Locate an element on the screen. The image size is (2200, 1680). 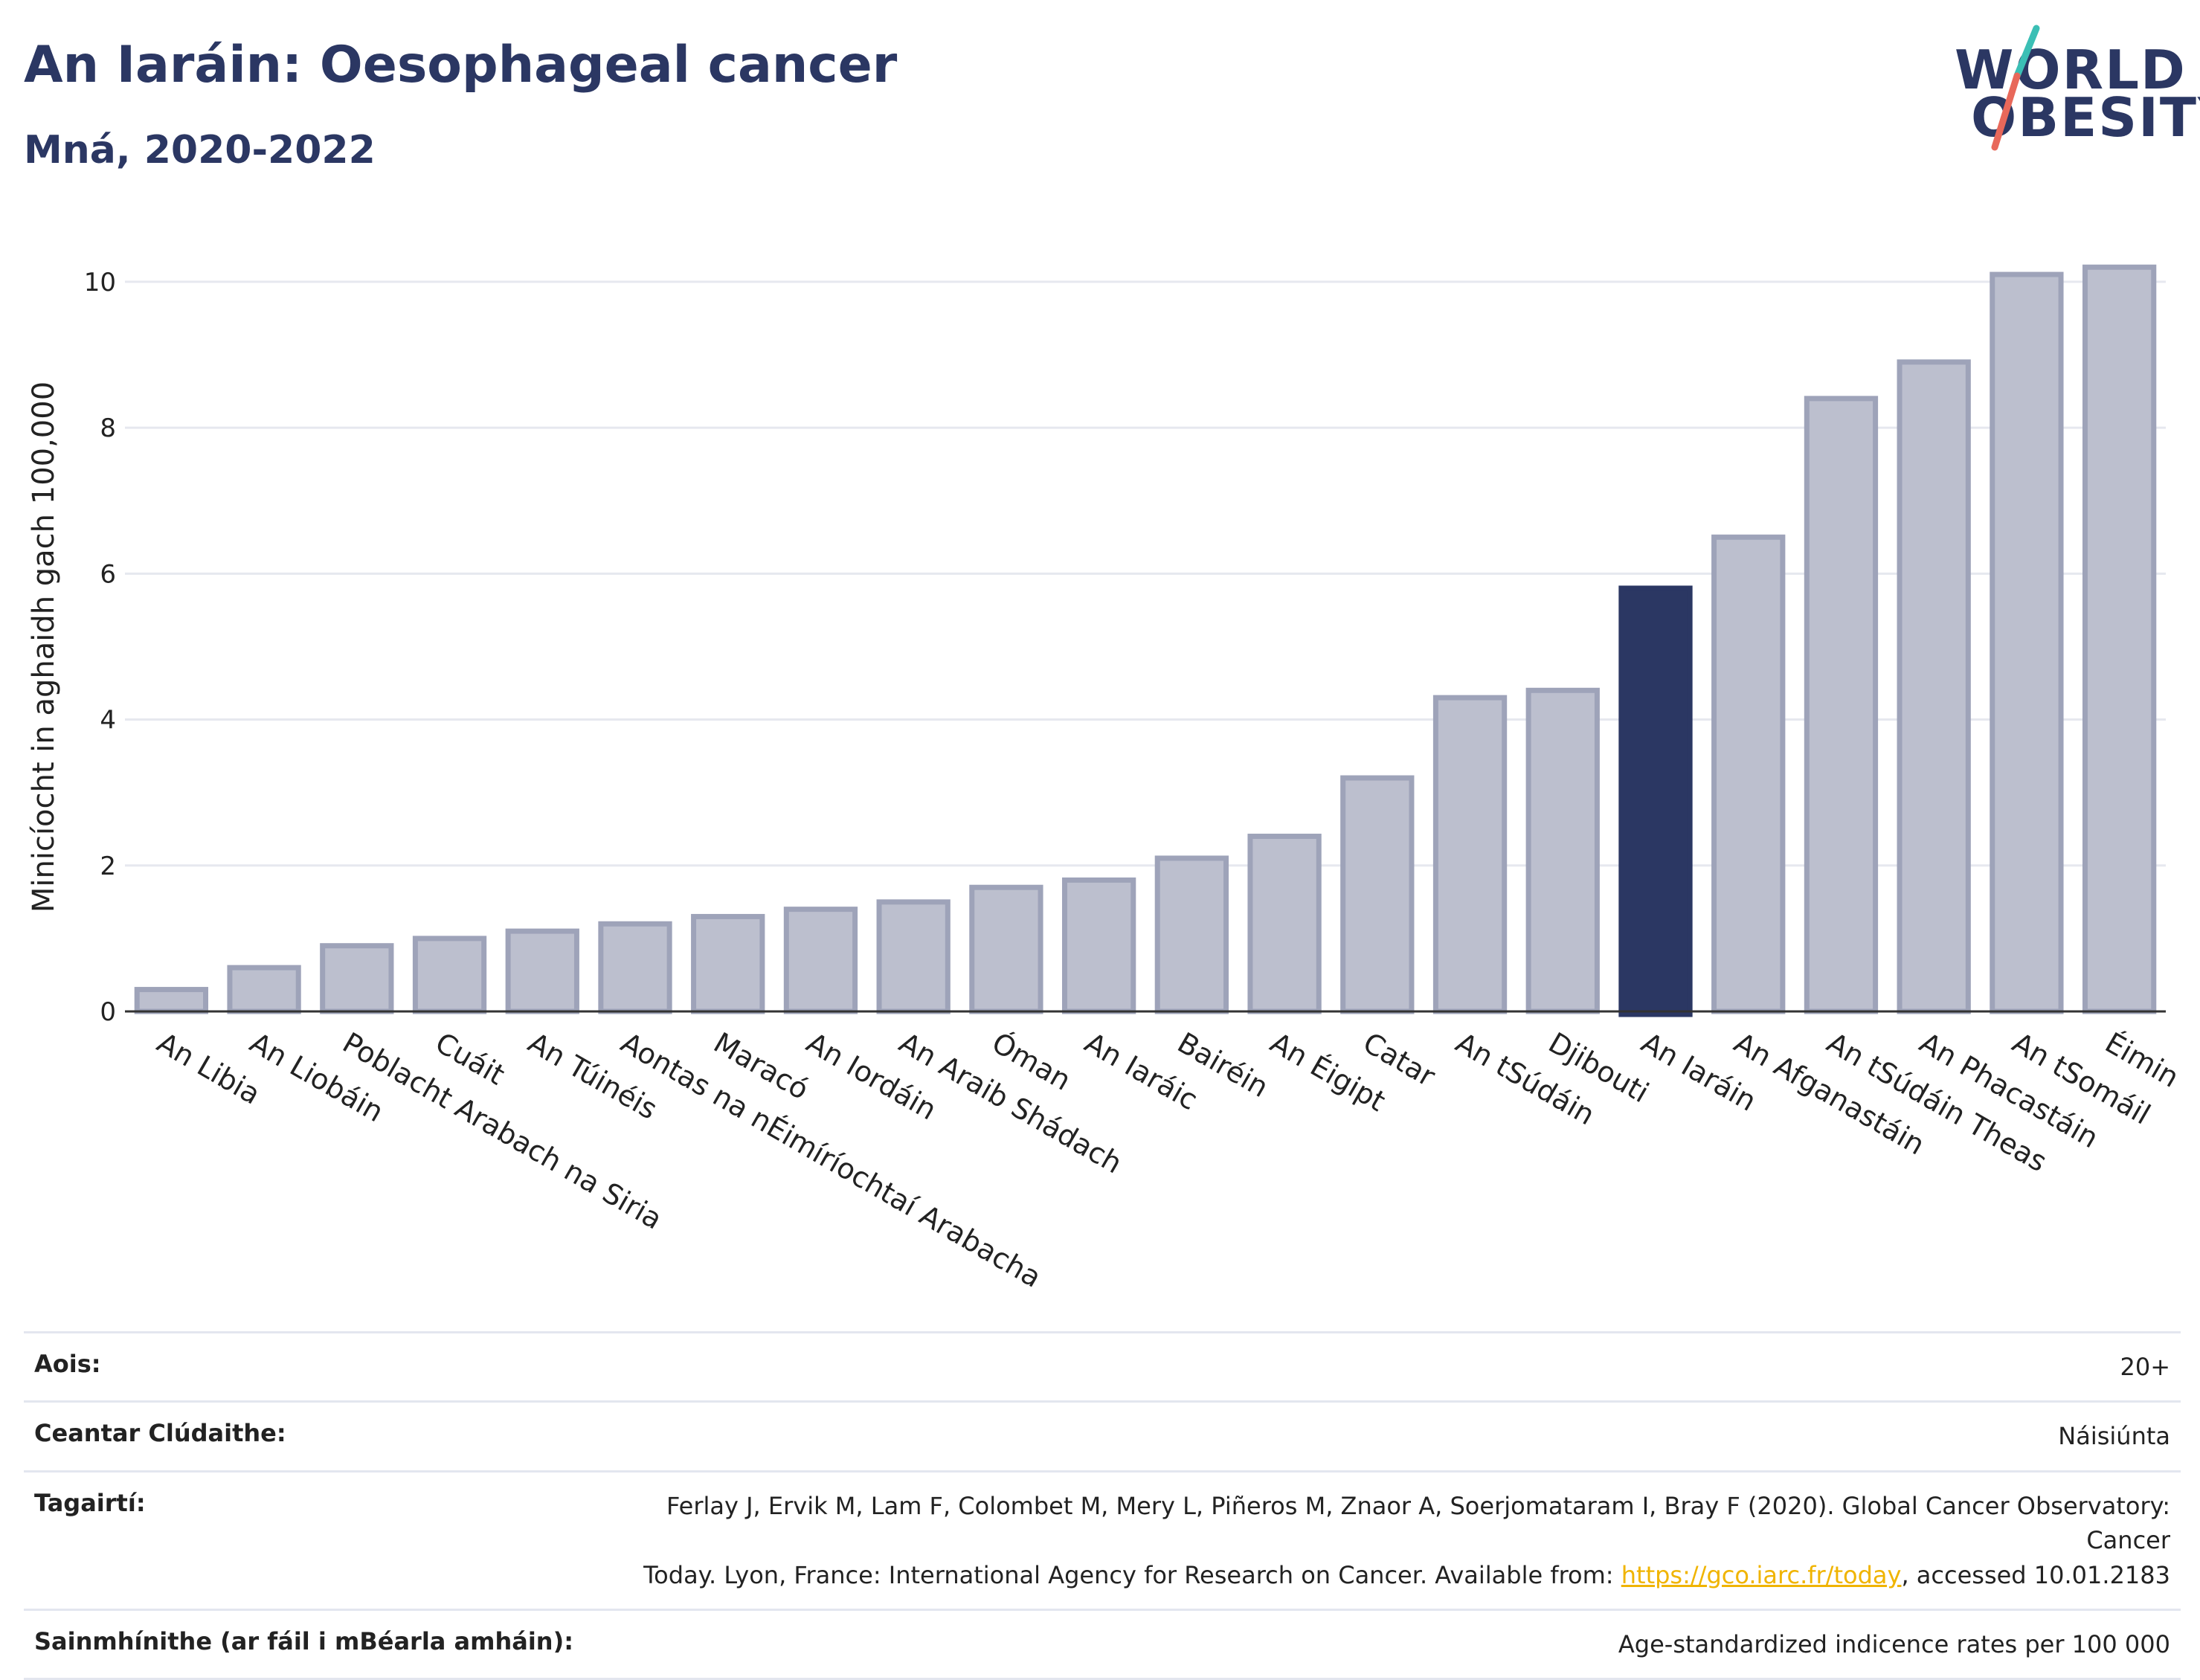
age-label: Aois: is located at coordinates (304, 1366).